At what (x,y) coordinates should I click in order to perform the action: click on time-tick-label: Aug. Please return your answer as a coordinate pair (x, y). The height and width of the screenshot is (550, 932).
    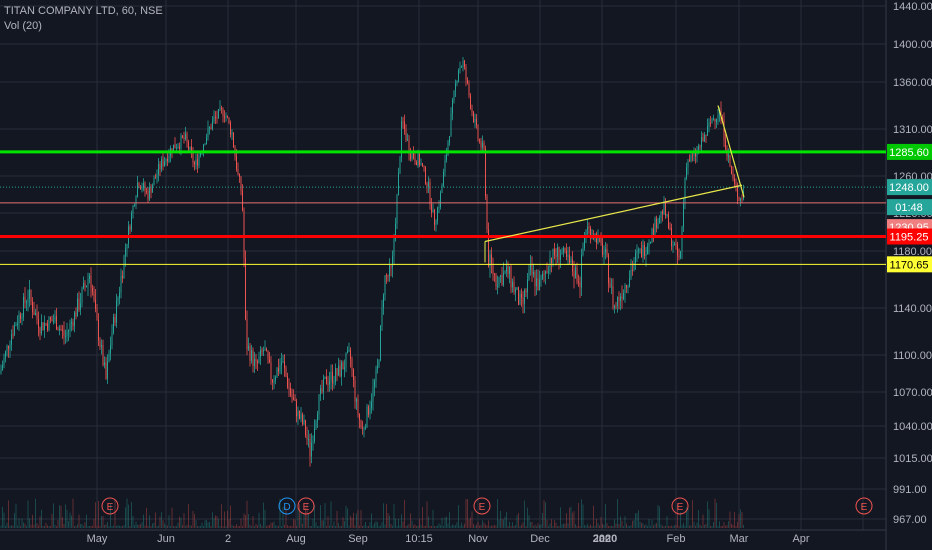
    Looking at the image, I should click on (296, 539).